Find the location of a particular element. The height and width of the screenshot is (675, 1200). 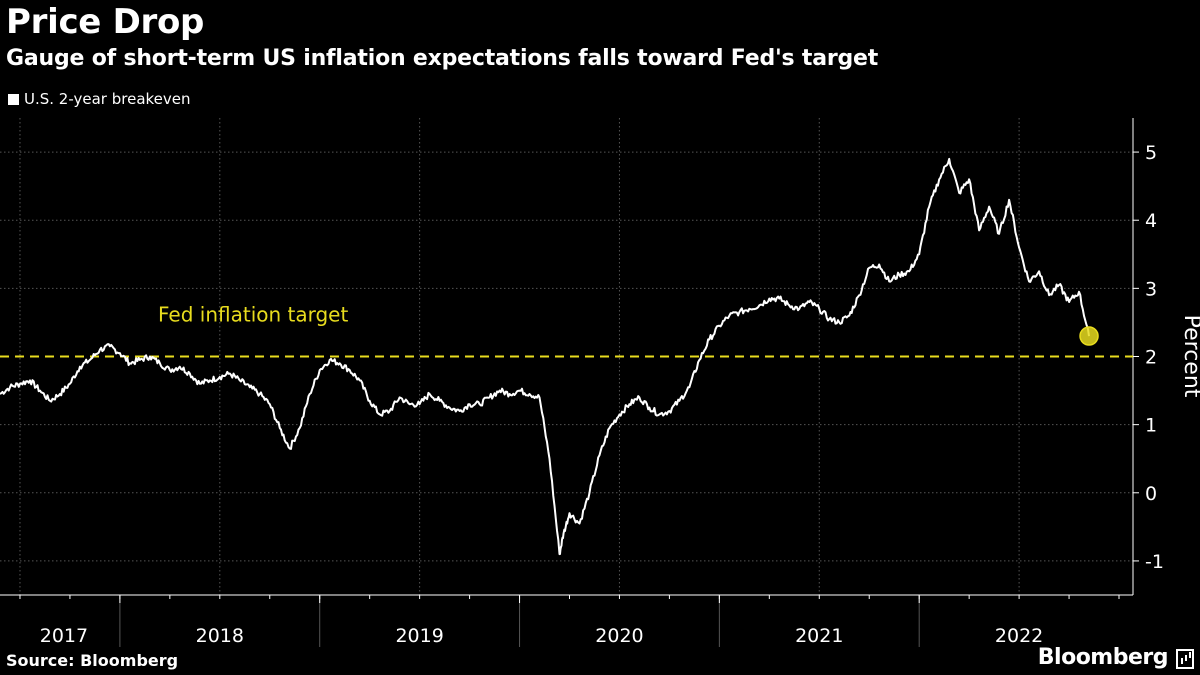

legend-swatch is located at coordinates (13, 99).